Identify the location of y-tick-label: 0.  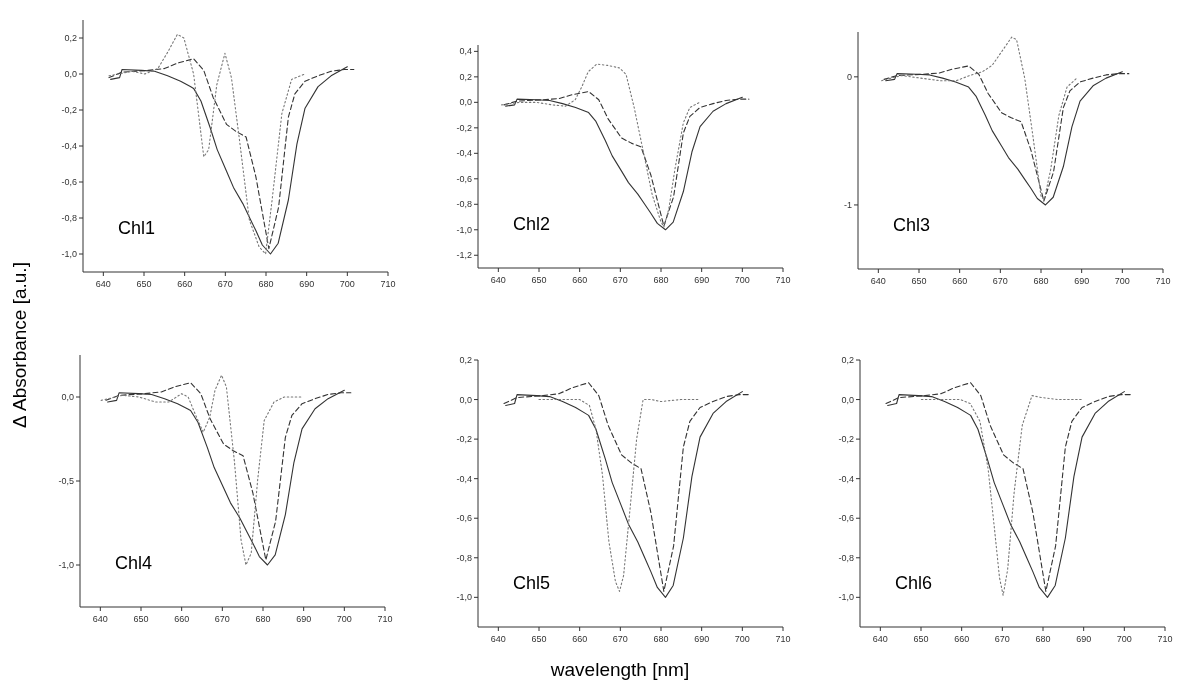
(849, 76).